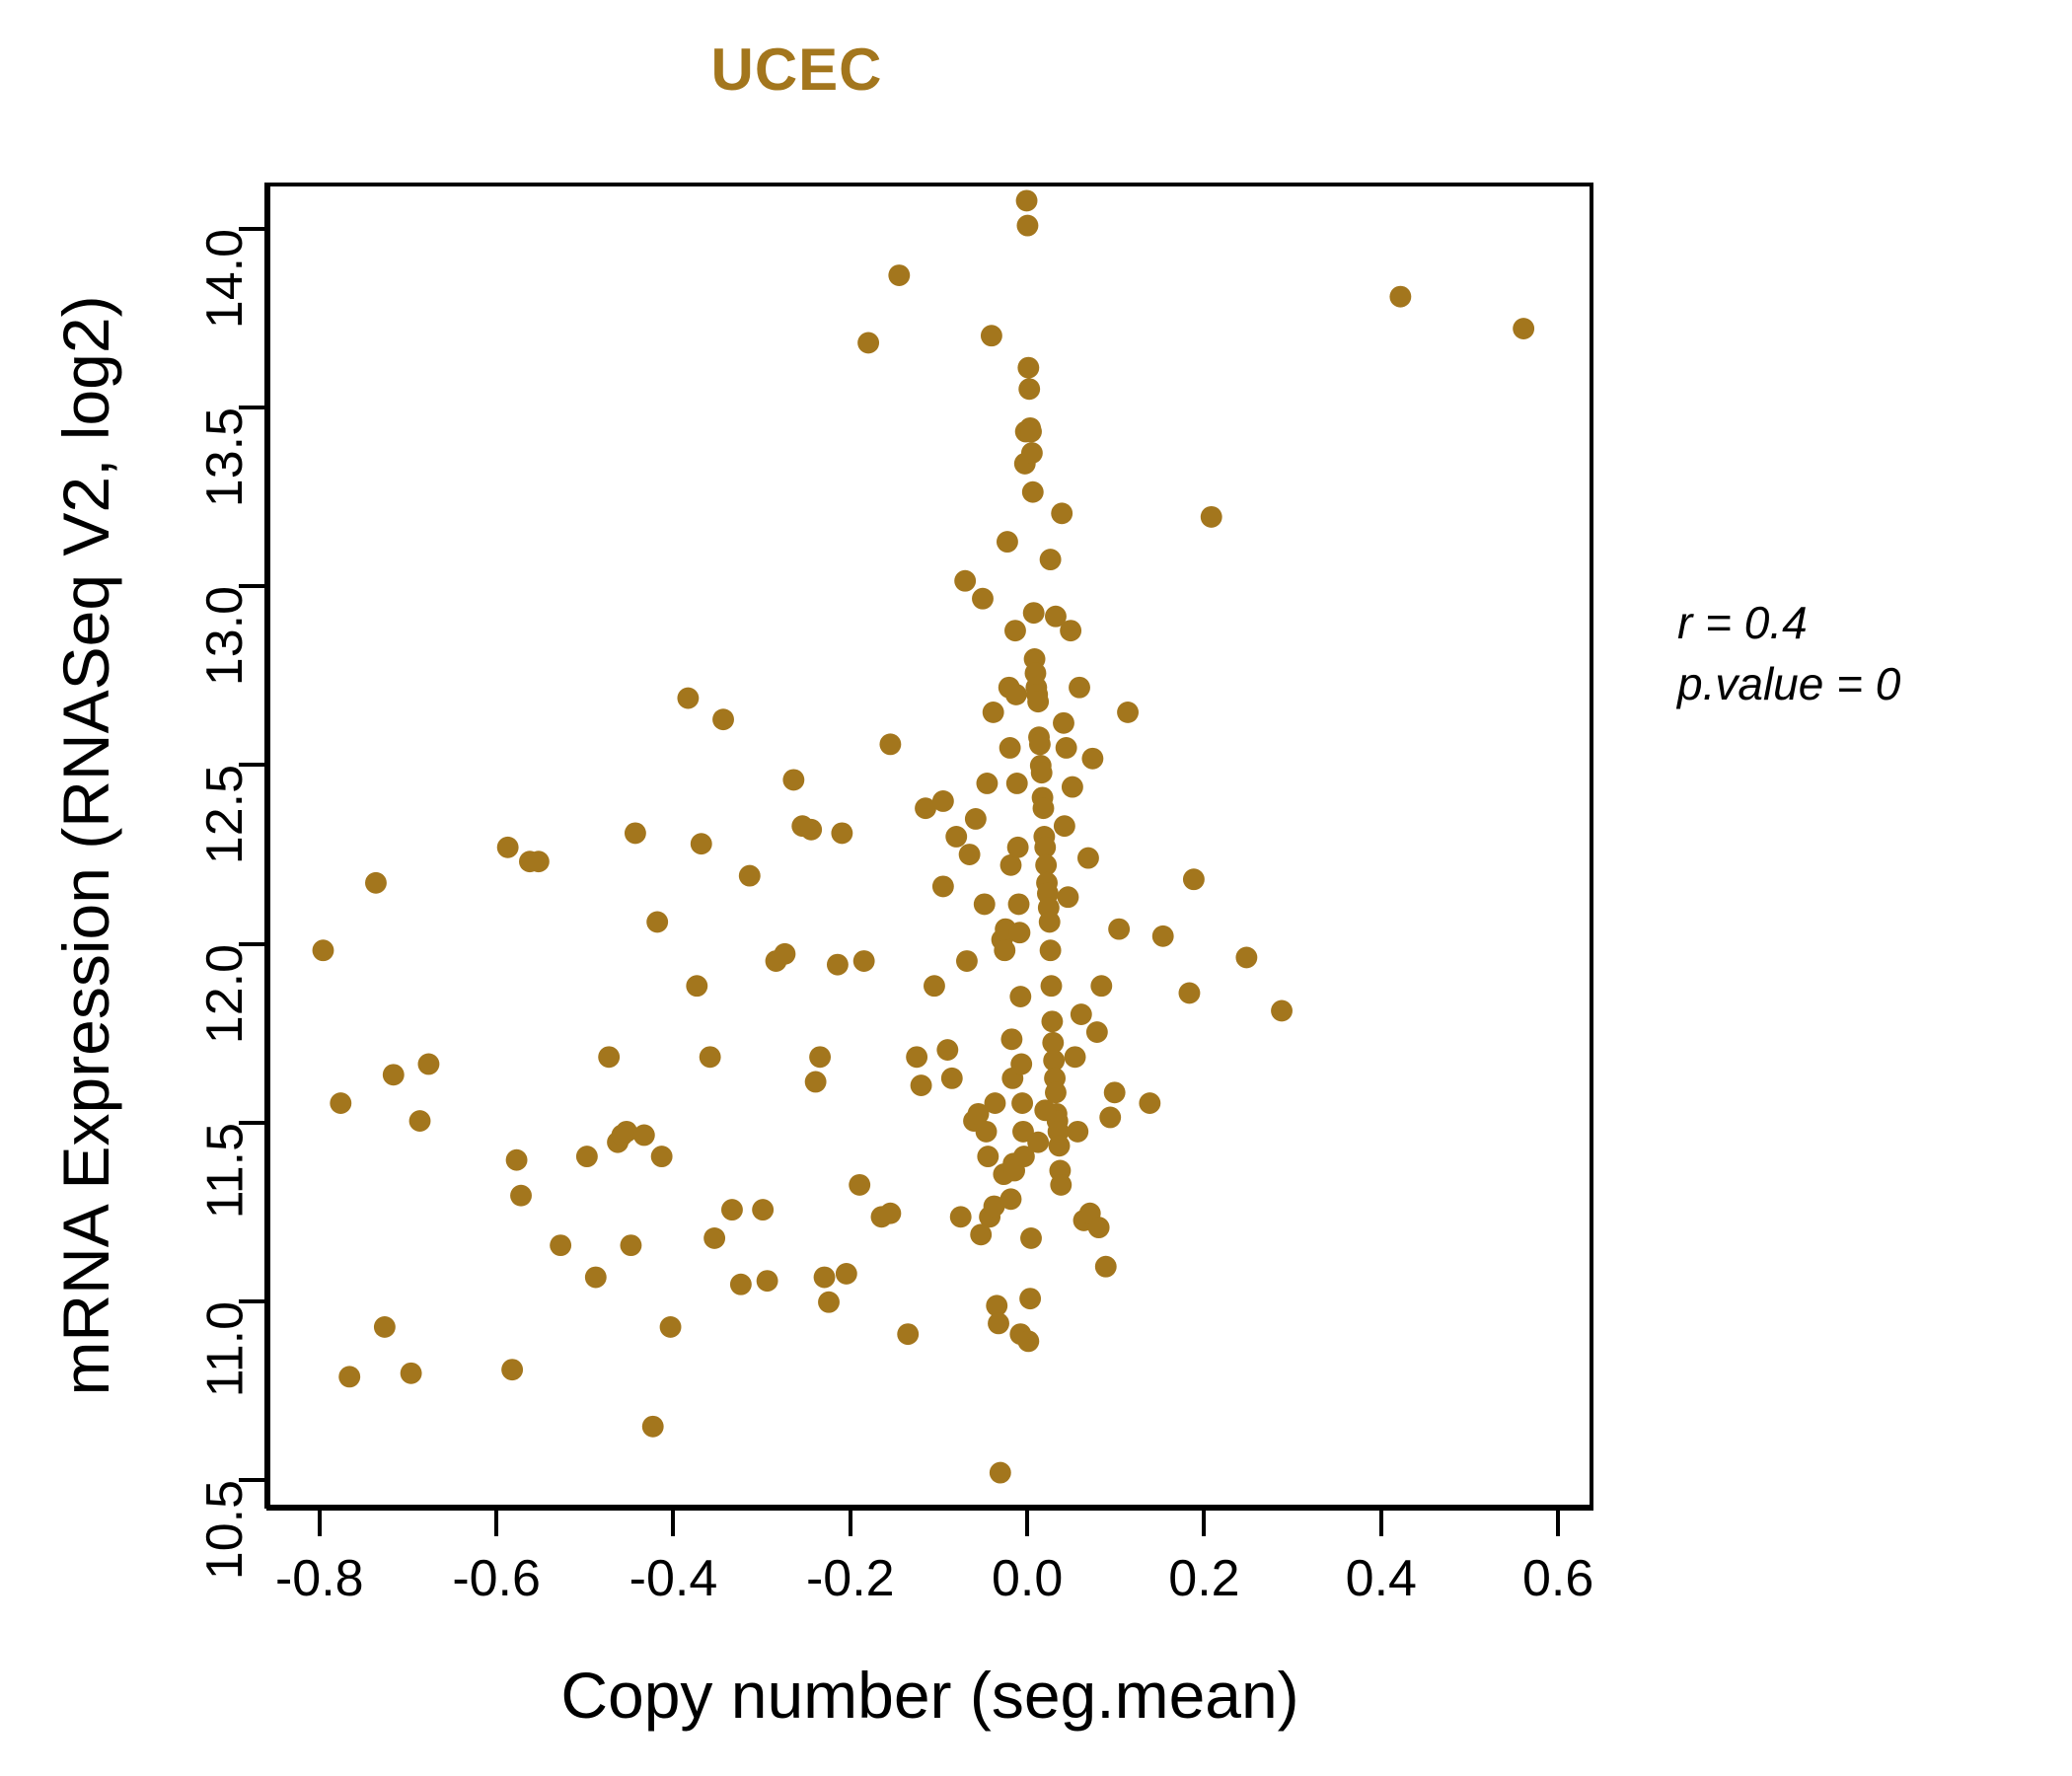  Describe the element at coordinates (225, 1171) in the screenshot. I see `y-tick-label: 11.5` at that location.